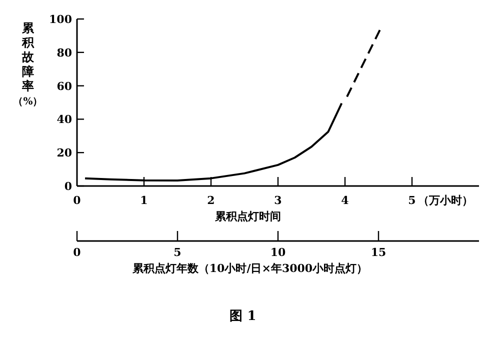  What do you see at coordinates (412, 200) in the screenshot?
I see `x-tick-label: 5` at bounding box center [412, 200].